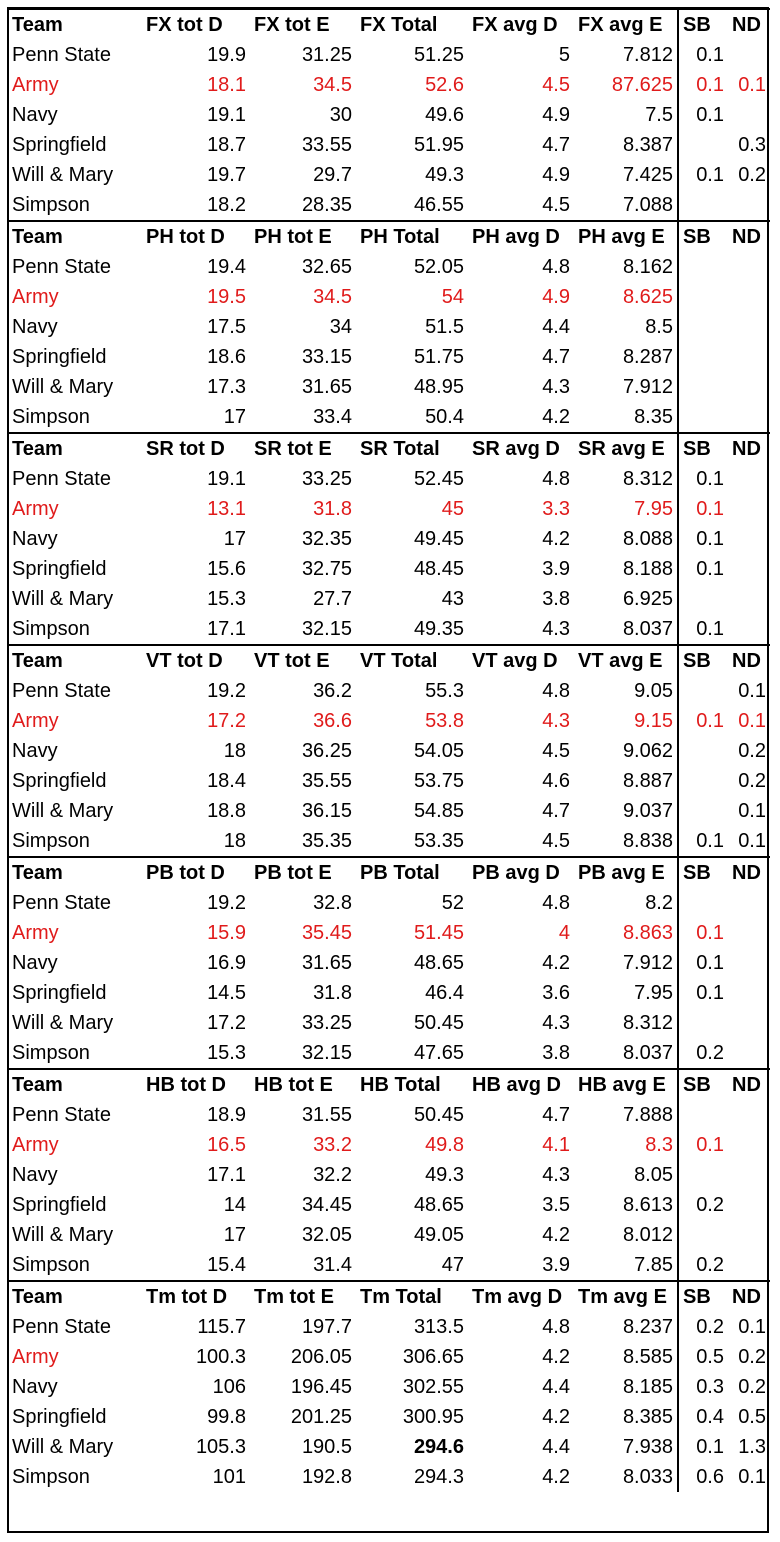 This screenshot has width=780, height=1542. I want to click on value-cell: 8.887, so click(647, 781).